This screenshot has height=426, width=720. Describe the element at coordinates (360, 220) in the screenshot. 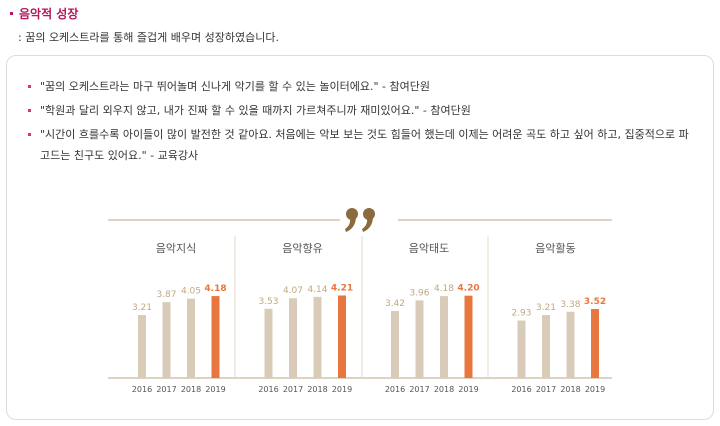

I see `quote-icon` at that location.